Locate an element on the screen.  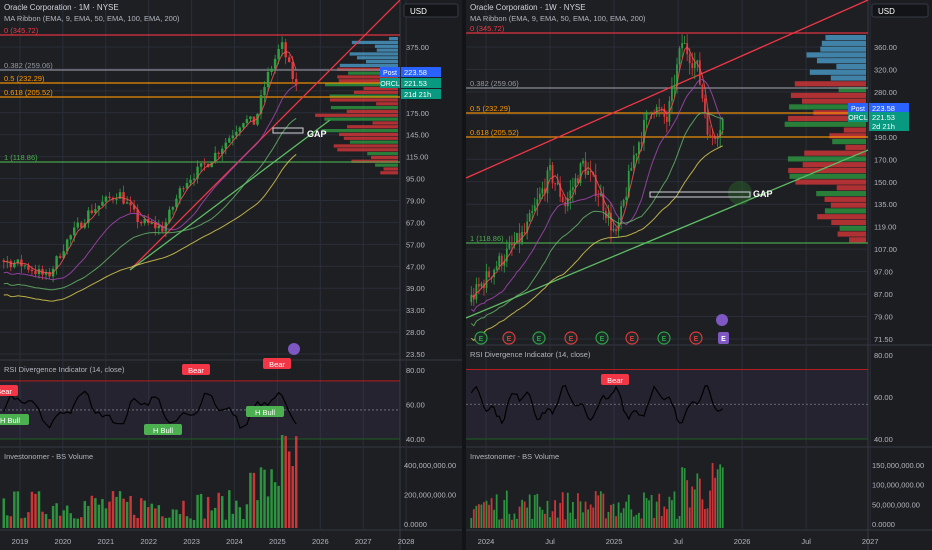
gap-box is located at coordinates (288, 130).